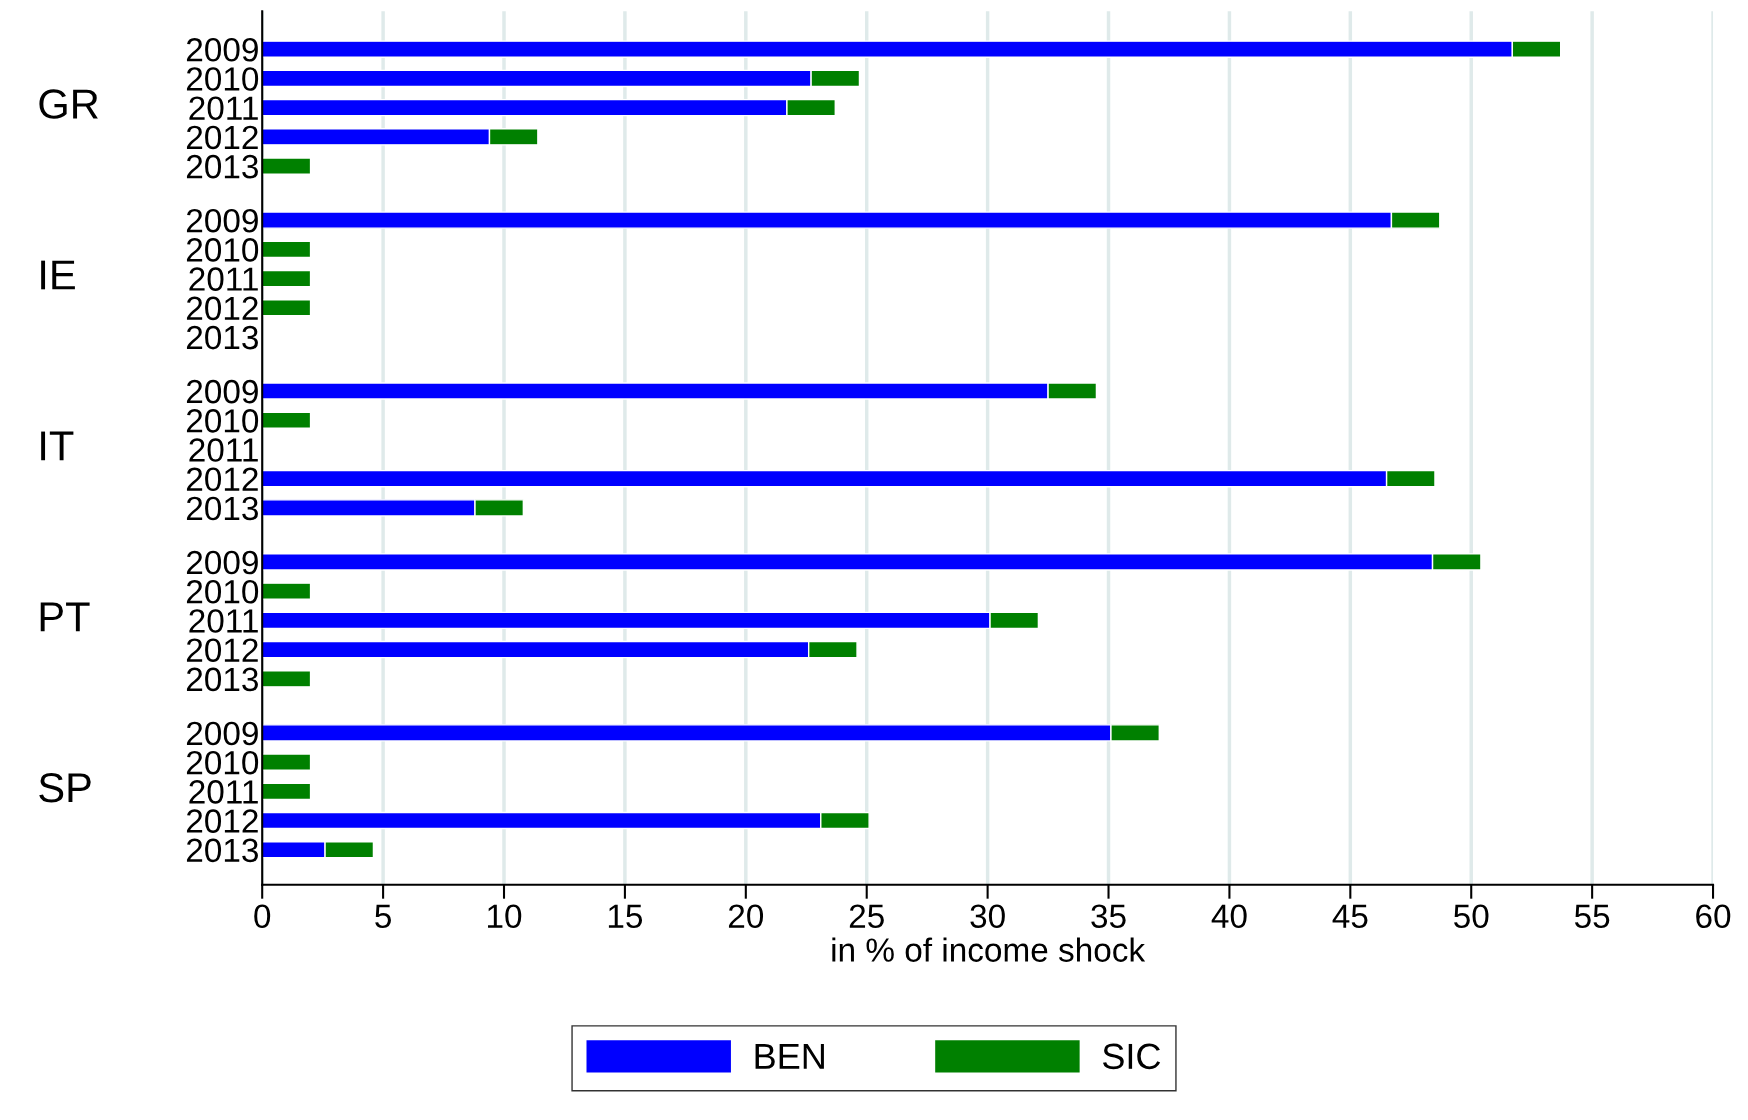 This screenshot has height=1120, width=1748. I want to click on x-tick-label: 10, so click(505, 916).